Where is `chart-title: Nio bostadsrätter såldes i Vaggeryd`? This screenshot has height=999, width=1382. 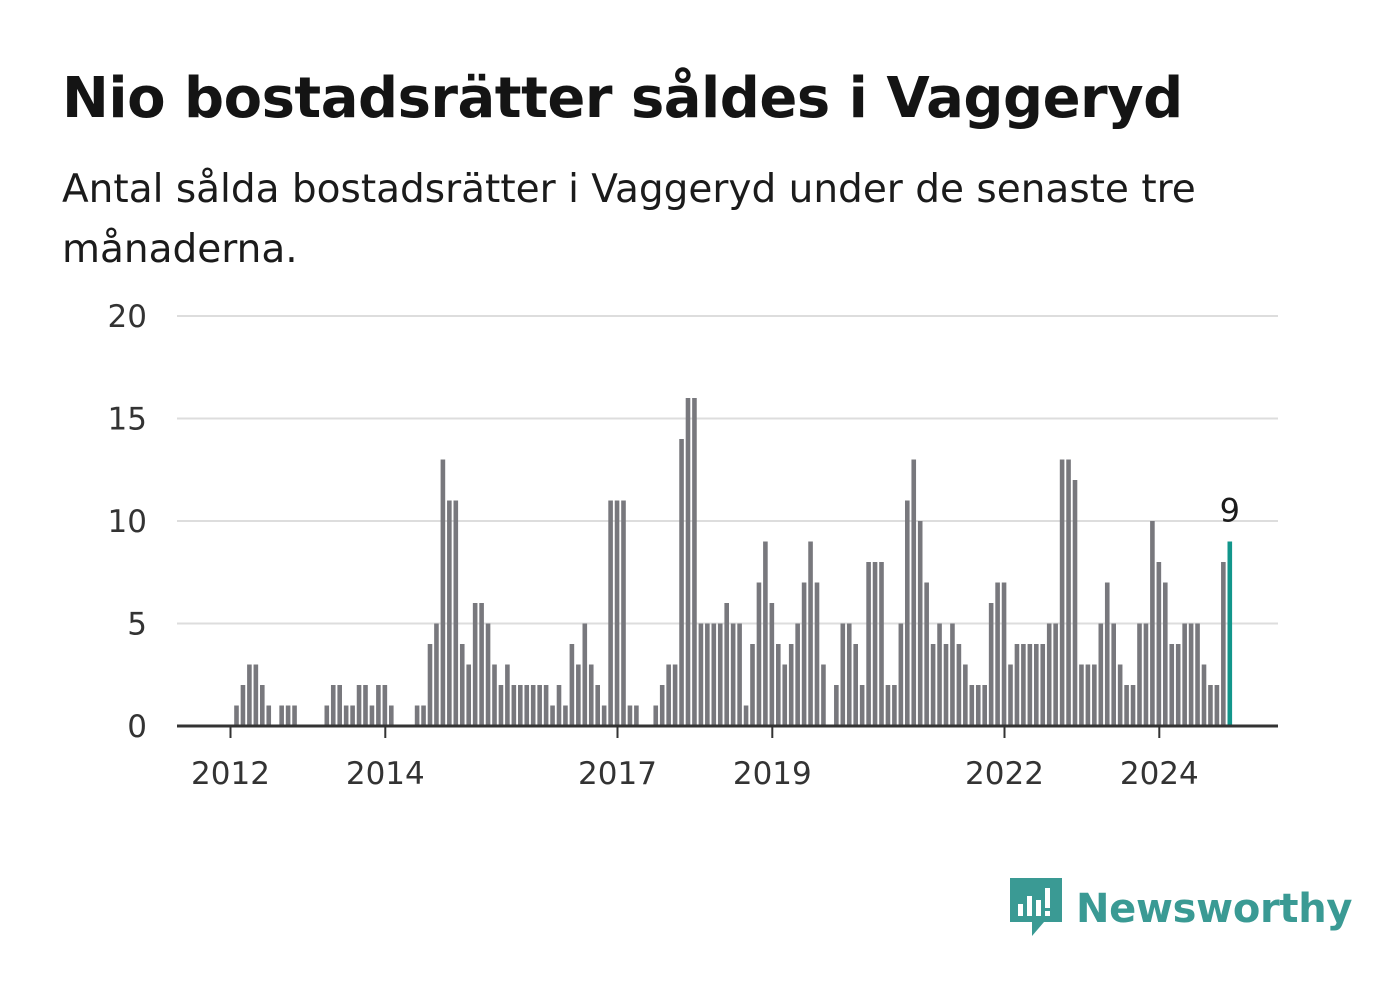
chart-title: Nio bostadsrätter såldes i Vaggeryd is located at coordinates (622, 98).